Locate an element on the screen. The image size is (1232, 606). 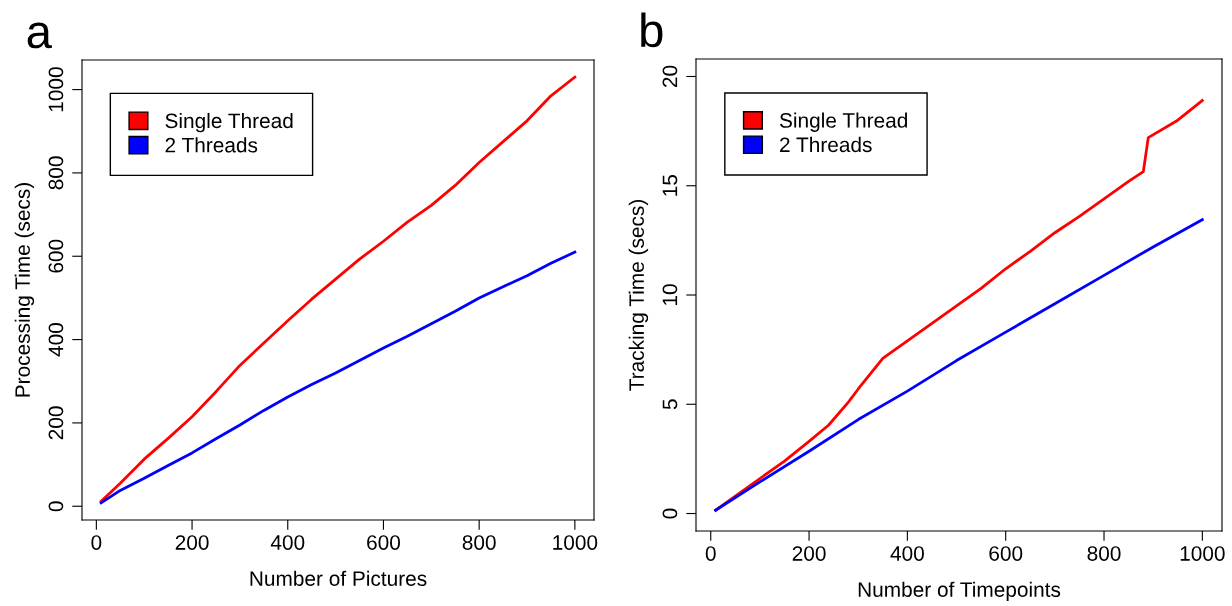
x-axis-title: Number of Timepoints is located at coordinates (959, 591).